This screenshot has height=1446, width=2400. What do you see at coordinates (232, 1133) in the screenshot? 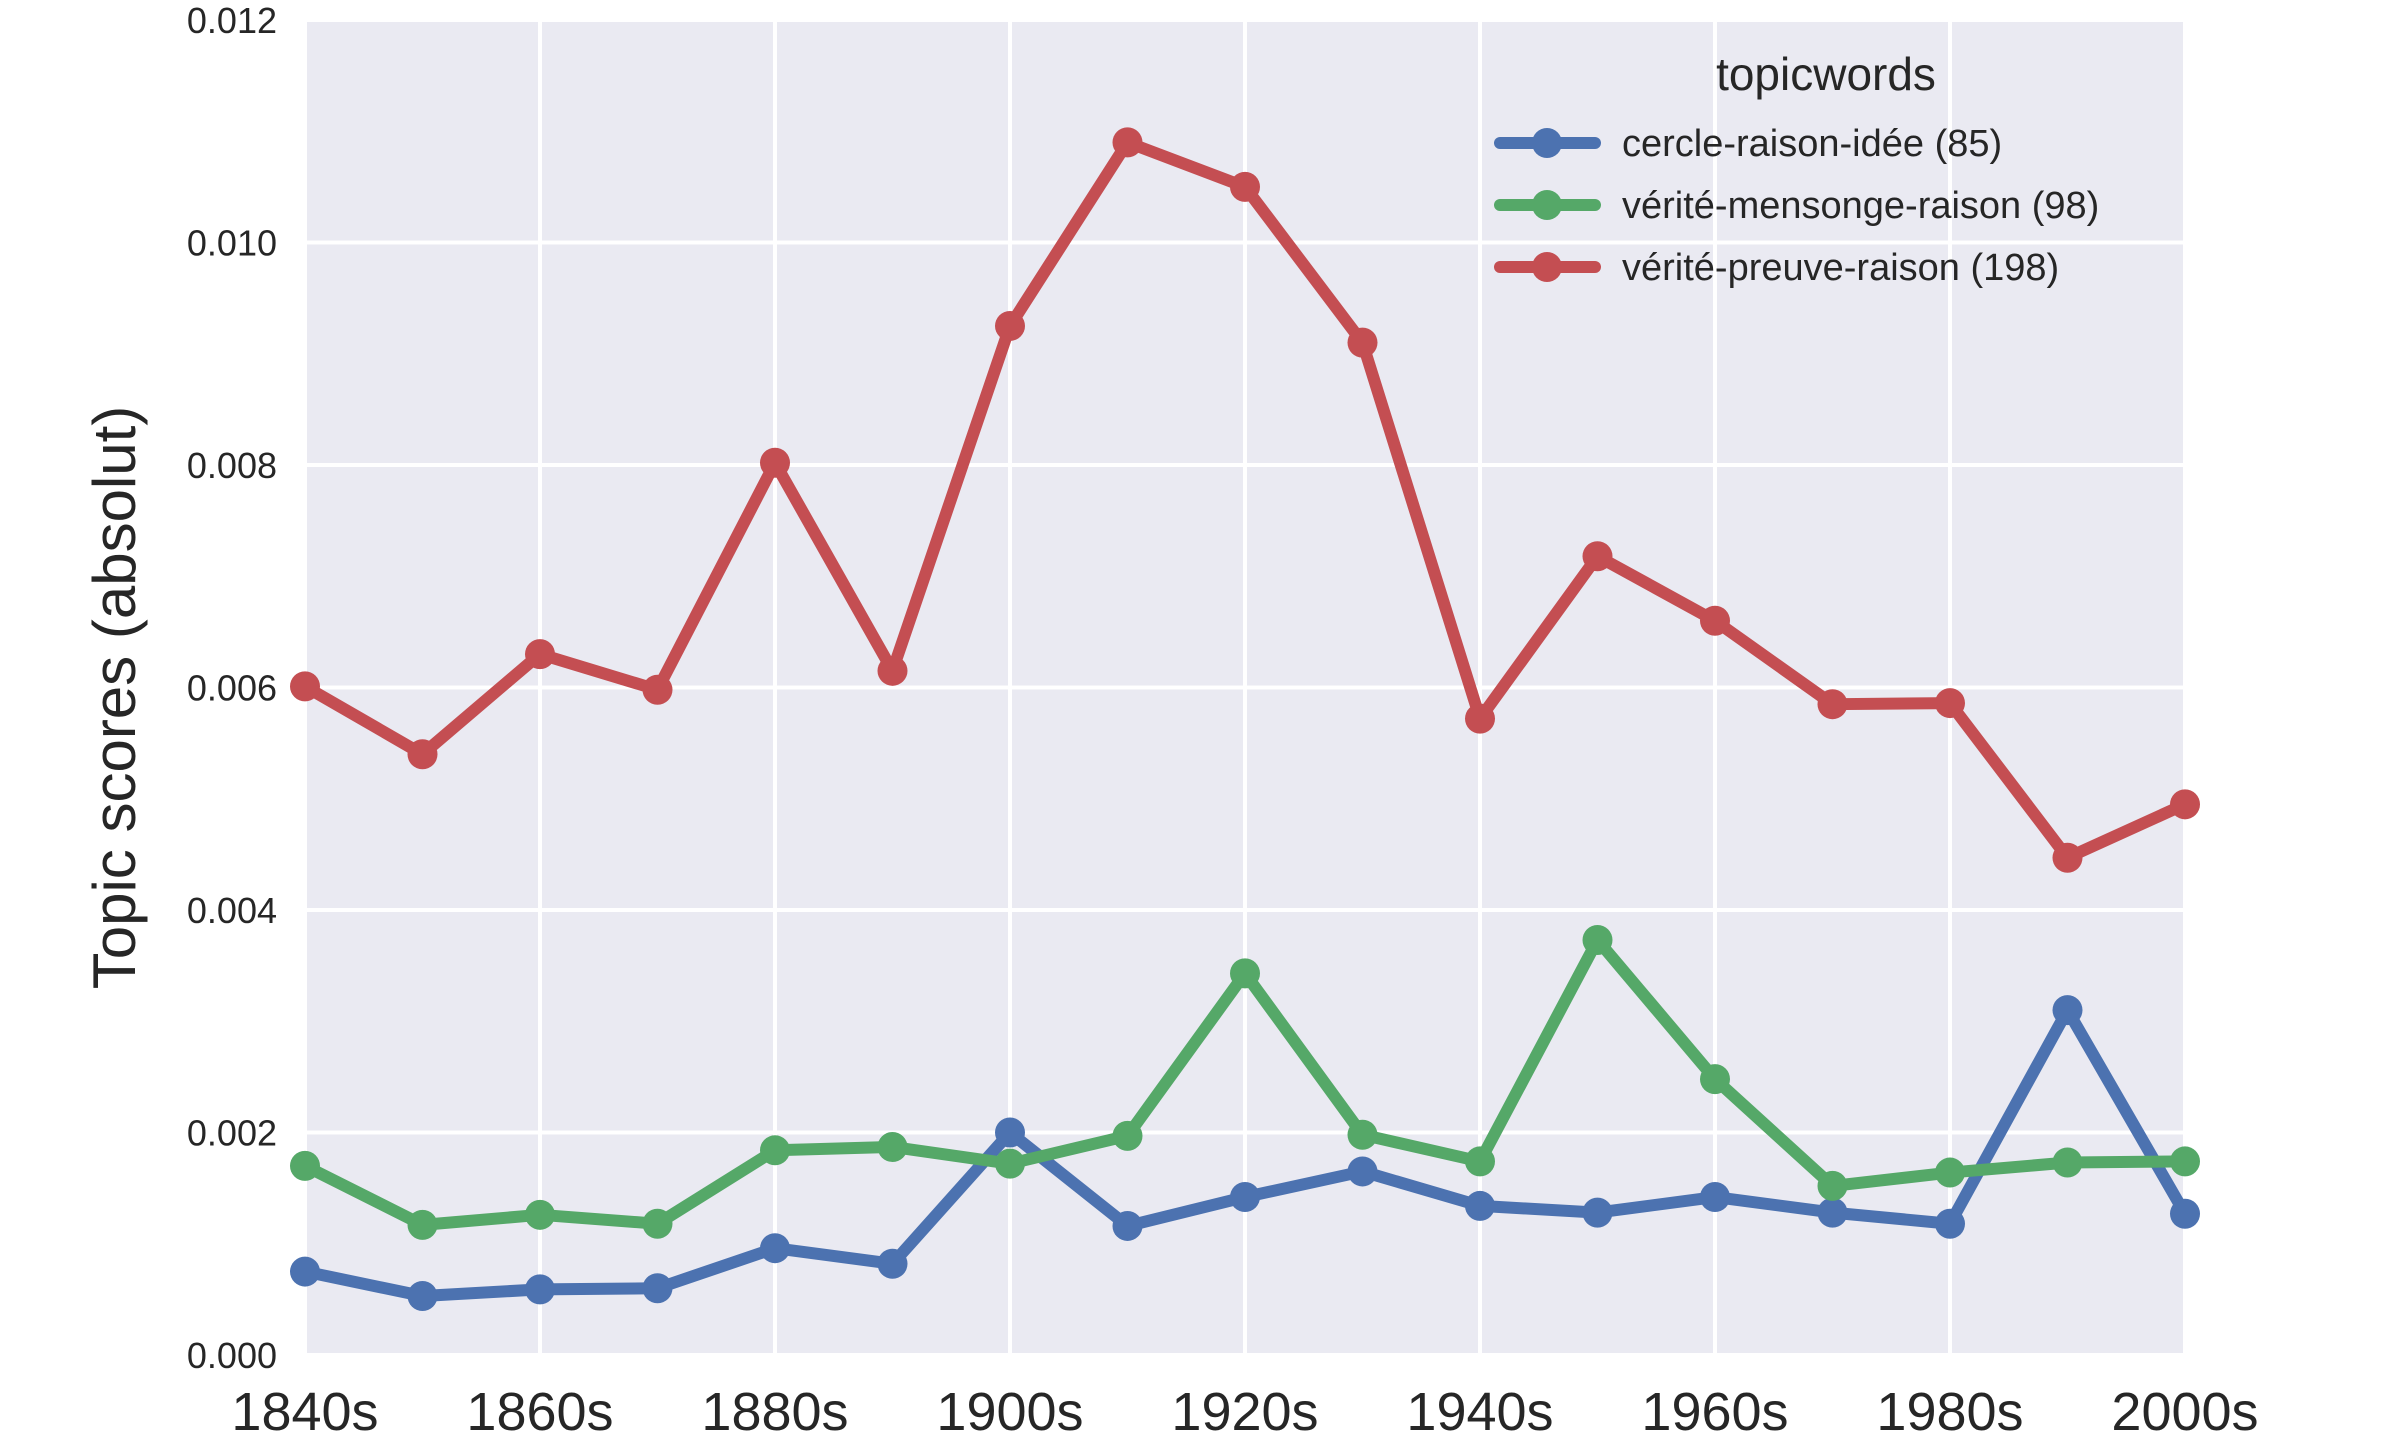
I see `y-tick-label: 0.002` at bounding box center [232, 1133].